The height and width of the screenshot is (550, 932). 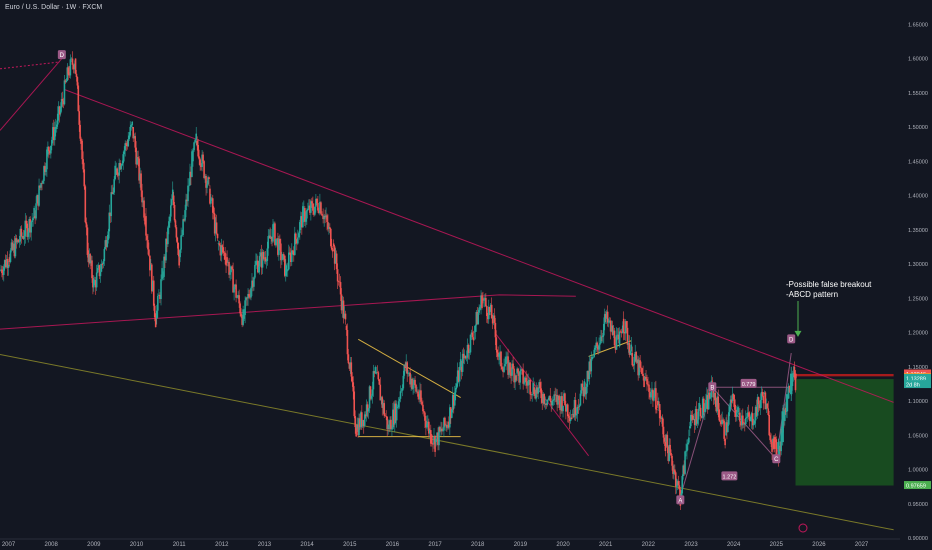 I want to click on x-tick-label: 2020, so click(x=563, y=545).